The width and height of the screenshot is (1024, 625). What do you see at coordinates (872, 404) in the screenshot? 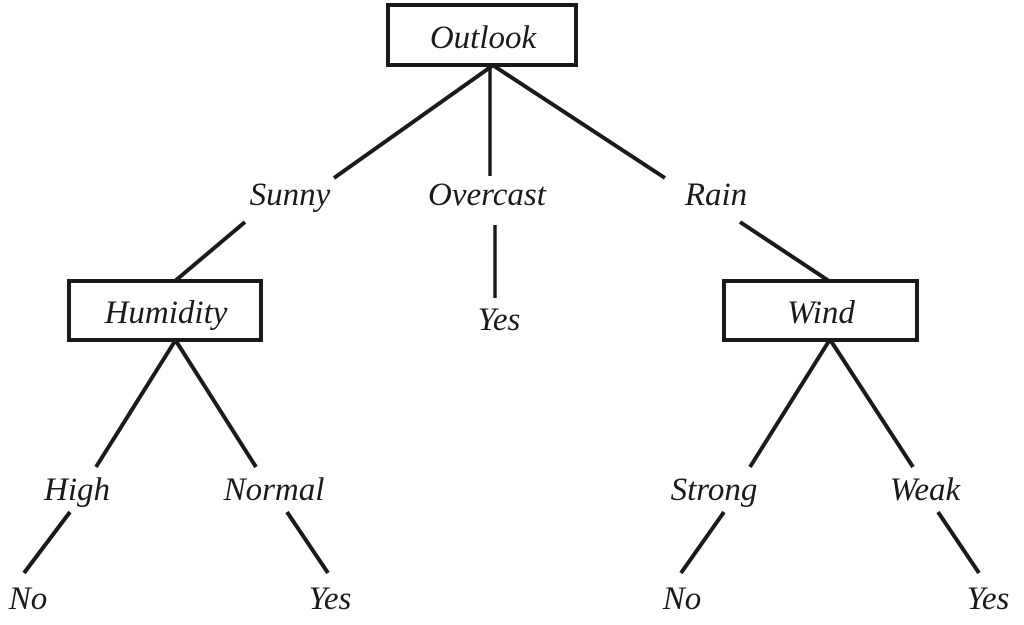
I see `edge-wind-weak` at bounding box center [872, 404].